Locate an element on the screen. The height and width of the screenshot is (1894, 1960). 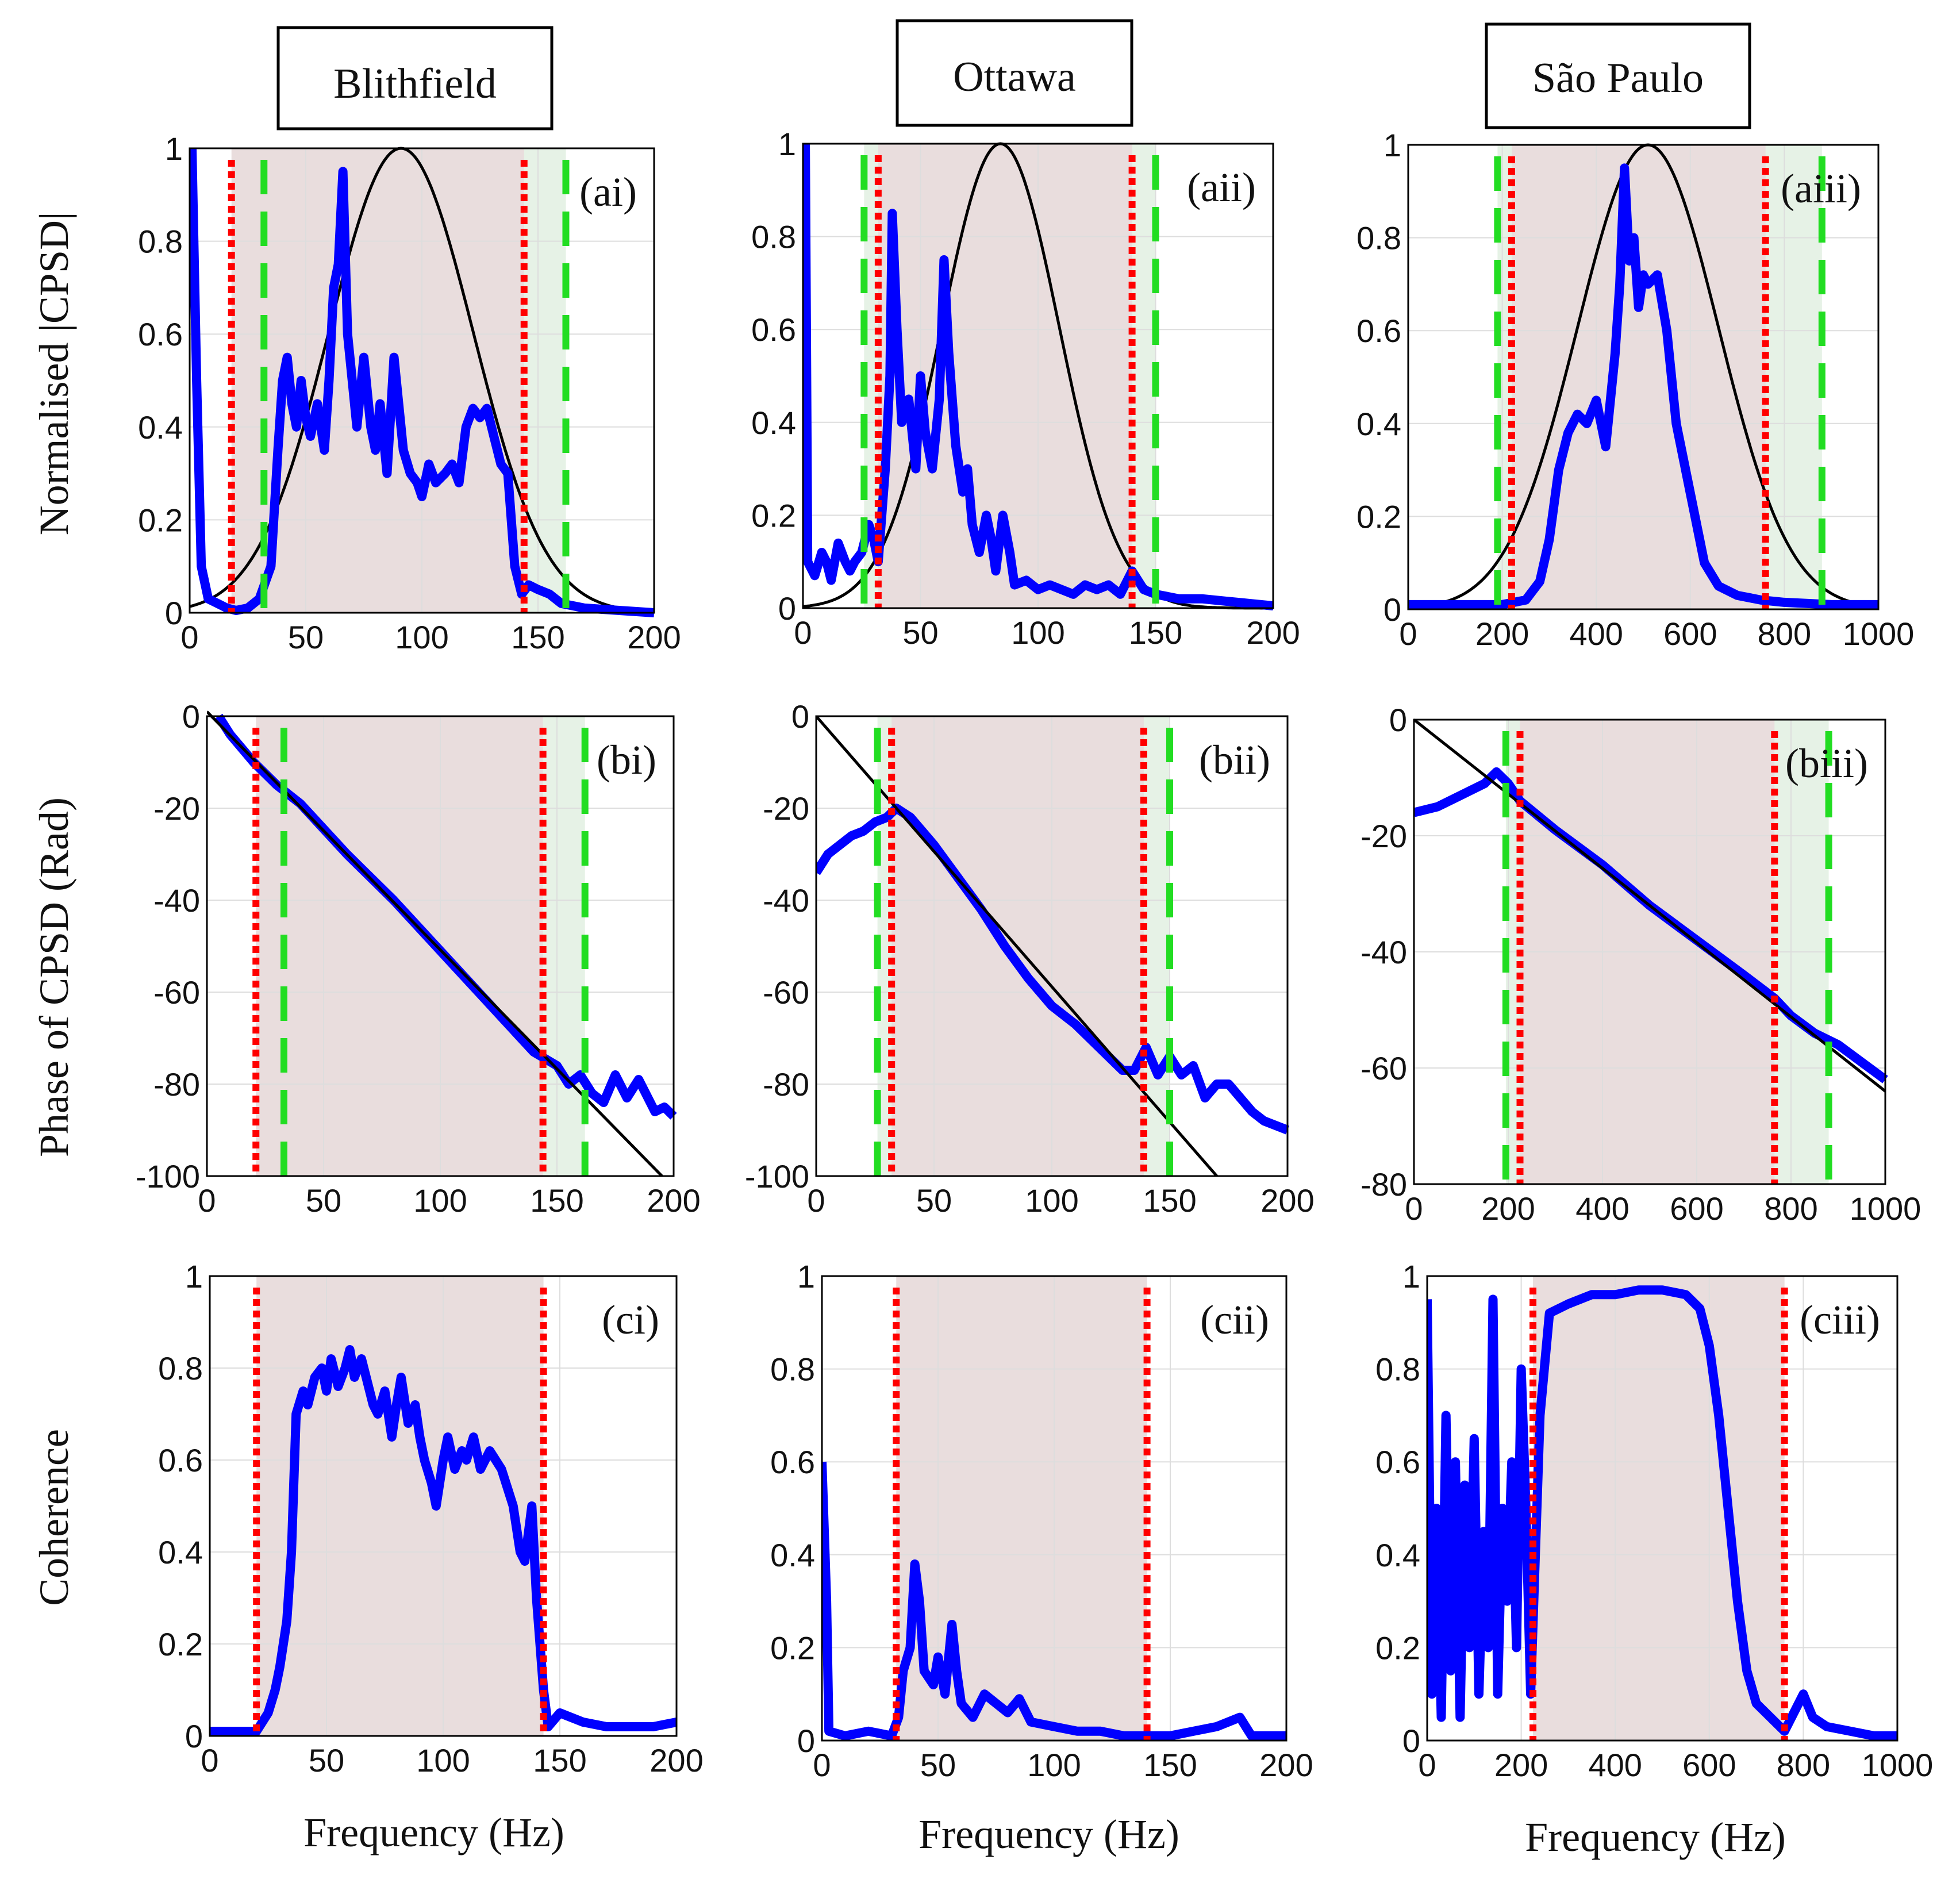
x-tick-label: 600 is located at coordinates (1709, 1765).